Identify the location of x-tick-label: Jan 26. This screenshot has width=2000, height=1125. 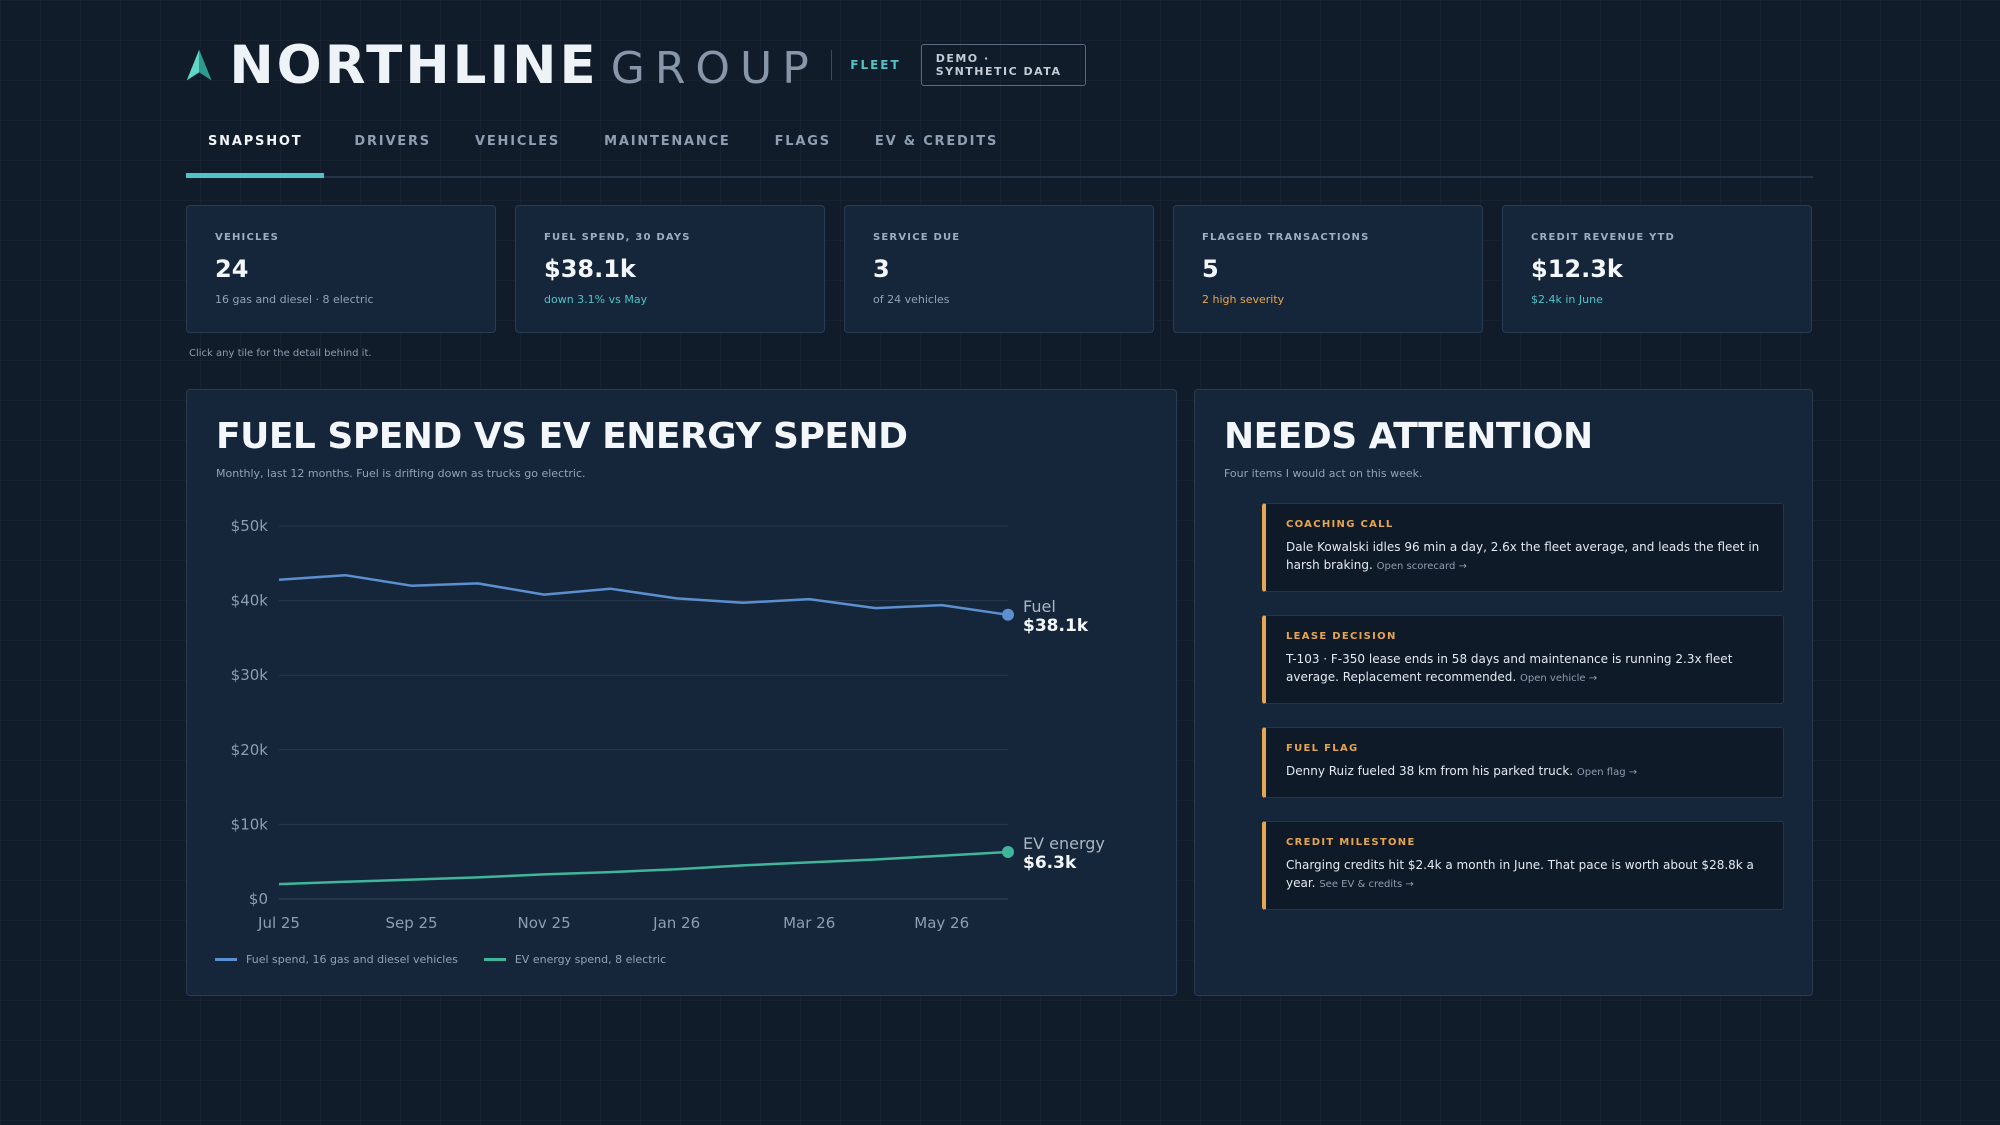
(676, 923).